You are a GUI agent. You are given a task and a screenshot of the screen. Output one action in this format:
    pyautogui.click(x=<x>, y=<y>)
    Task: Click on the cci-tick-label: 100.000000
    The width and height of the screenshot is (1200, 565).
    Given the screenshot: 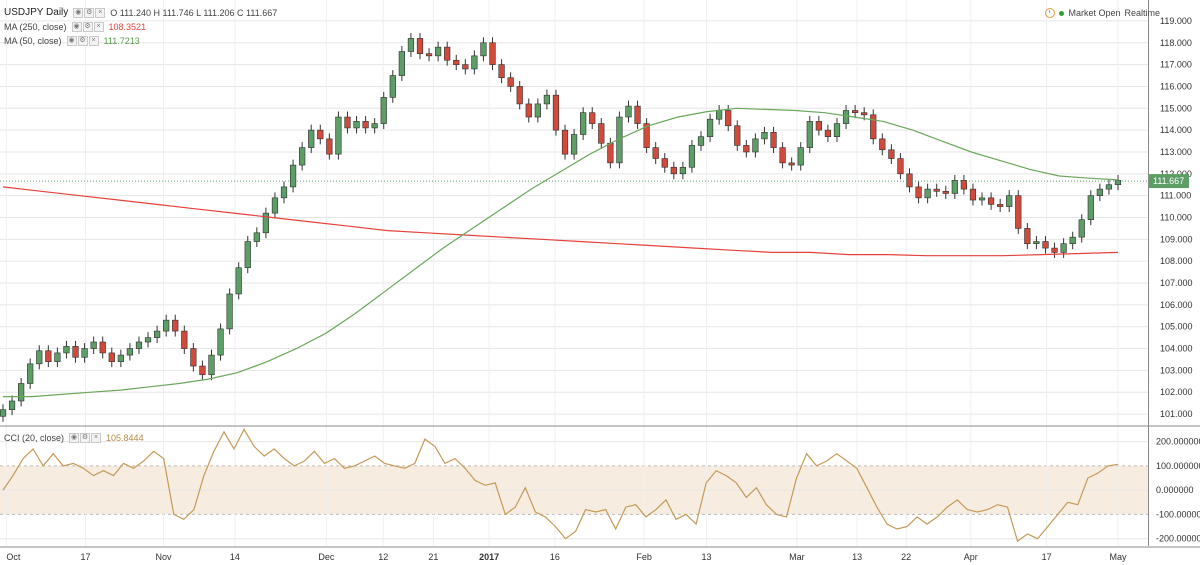 What is the action you would take?
    pyautogui.click(x=1178, y=466)
    